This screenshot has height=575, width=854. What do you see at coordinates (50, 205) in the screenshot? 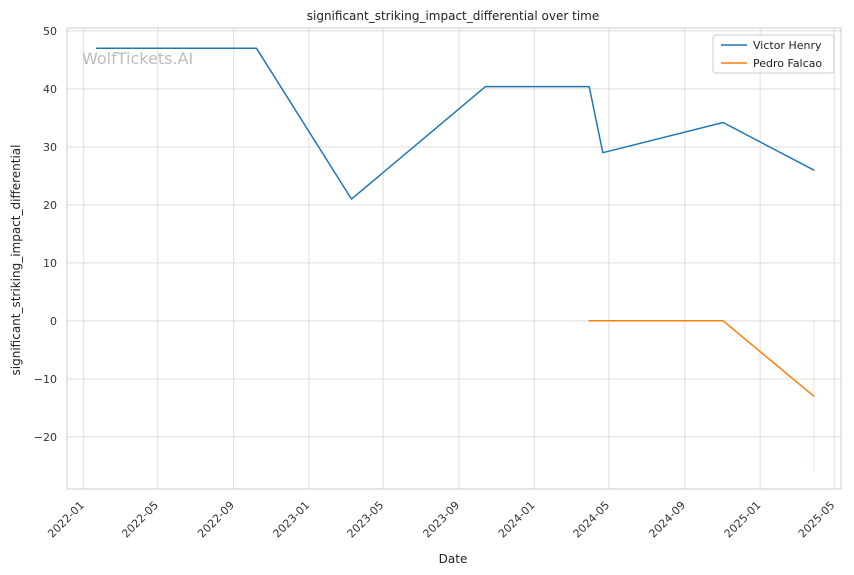
I see `y-tick-label: 20` at bounding box center [50, 205].